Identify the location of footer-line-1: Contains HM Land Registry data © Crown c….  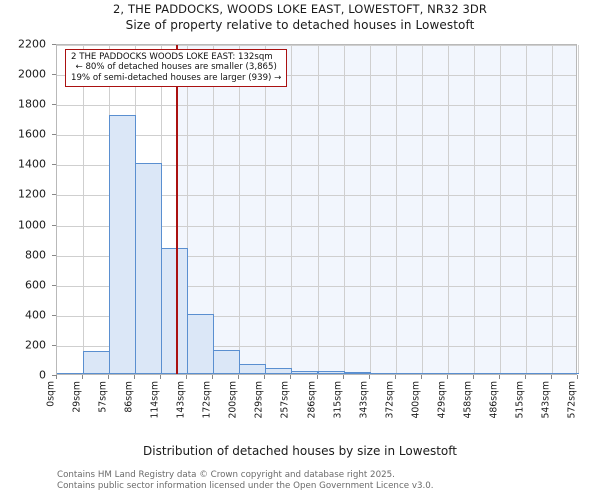
(226, 475).